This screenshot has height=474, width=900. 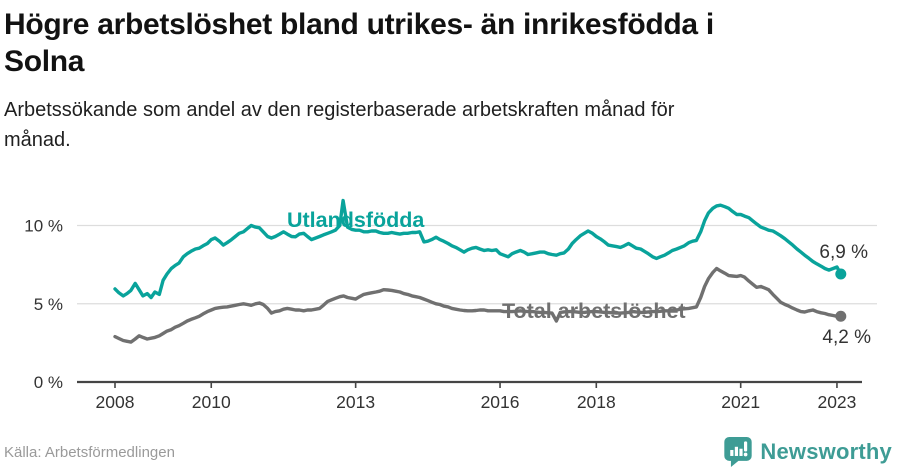 I want to click on x-axis-tick-label: 2023, so click(x=836, y=402).